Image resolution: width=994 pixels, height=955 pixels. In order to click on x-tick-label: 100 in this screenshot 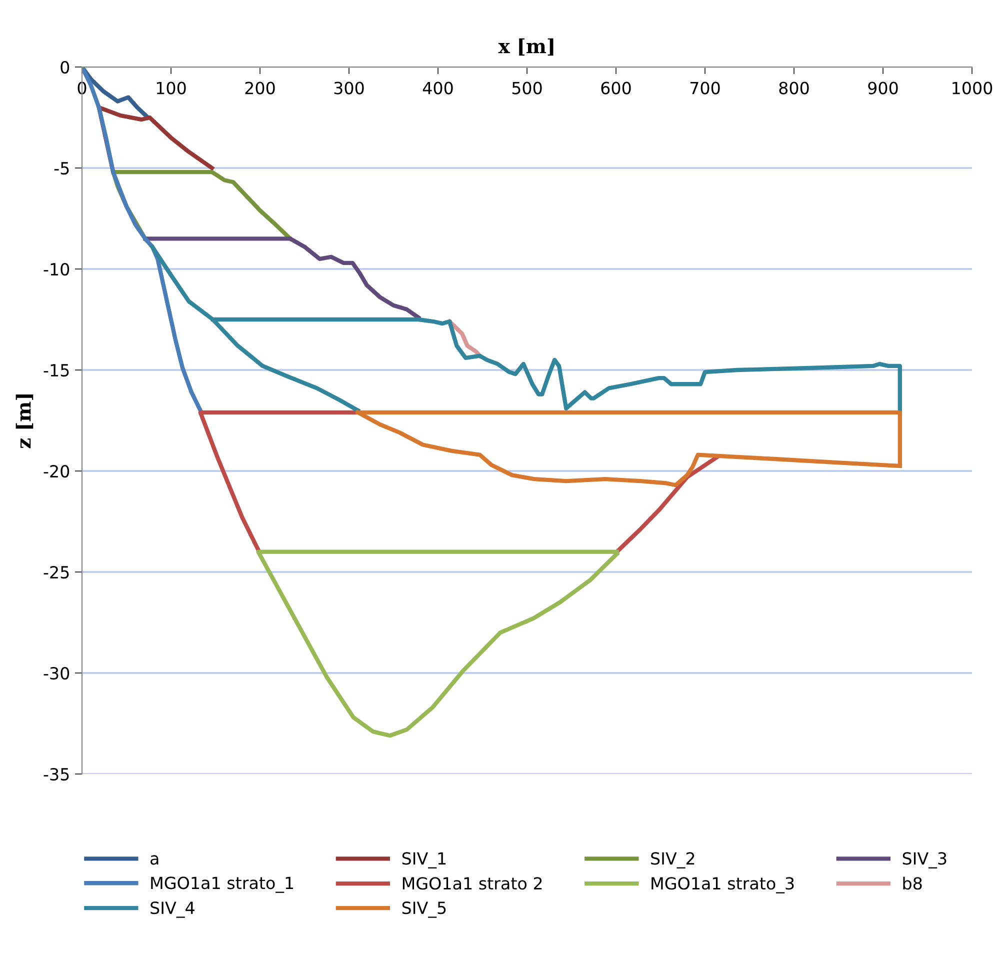, I will do `click(171, 88)`.